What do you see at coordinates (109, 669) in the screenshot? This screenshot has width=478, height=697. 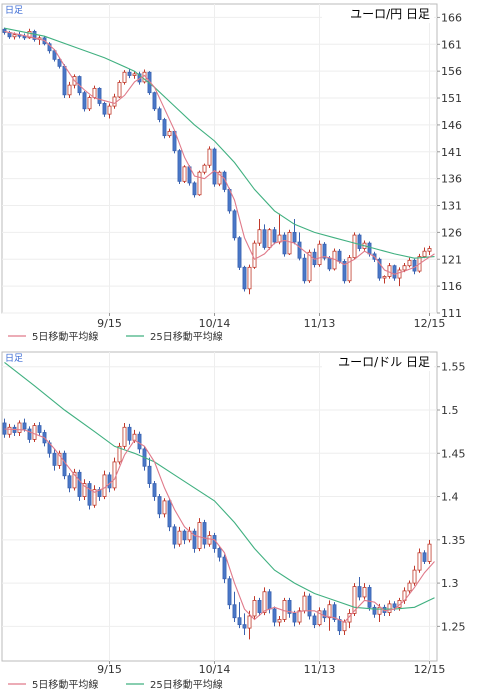 I see `x-tick-label: 9/15` at bounding box center [109, 669].